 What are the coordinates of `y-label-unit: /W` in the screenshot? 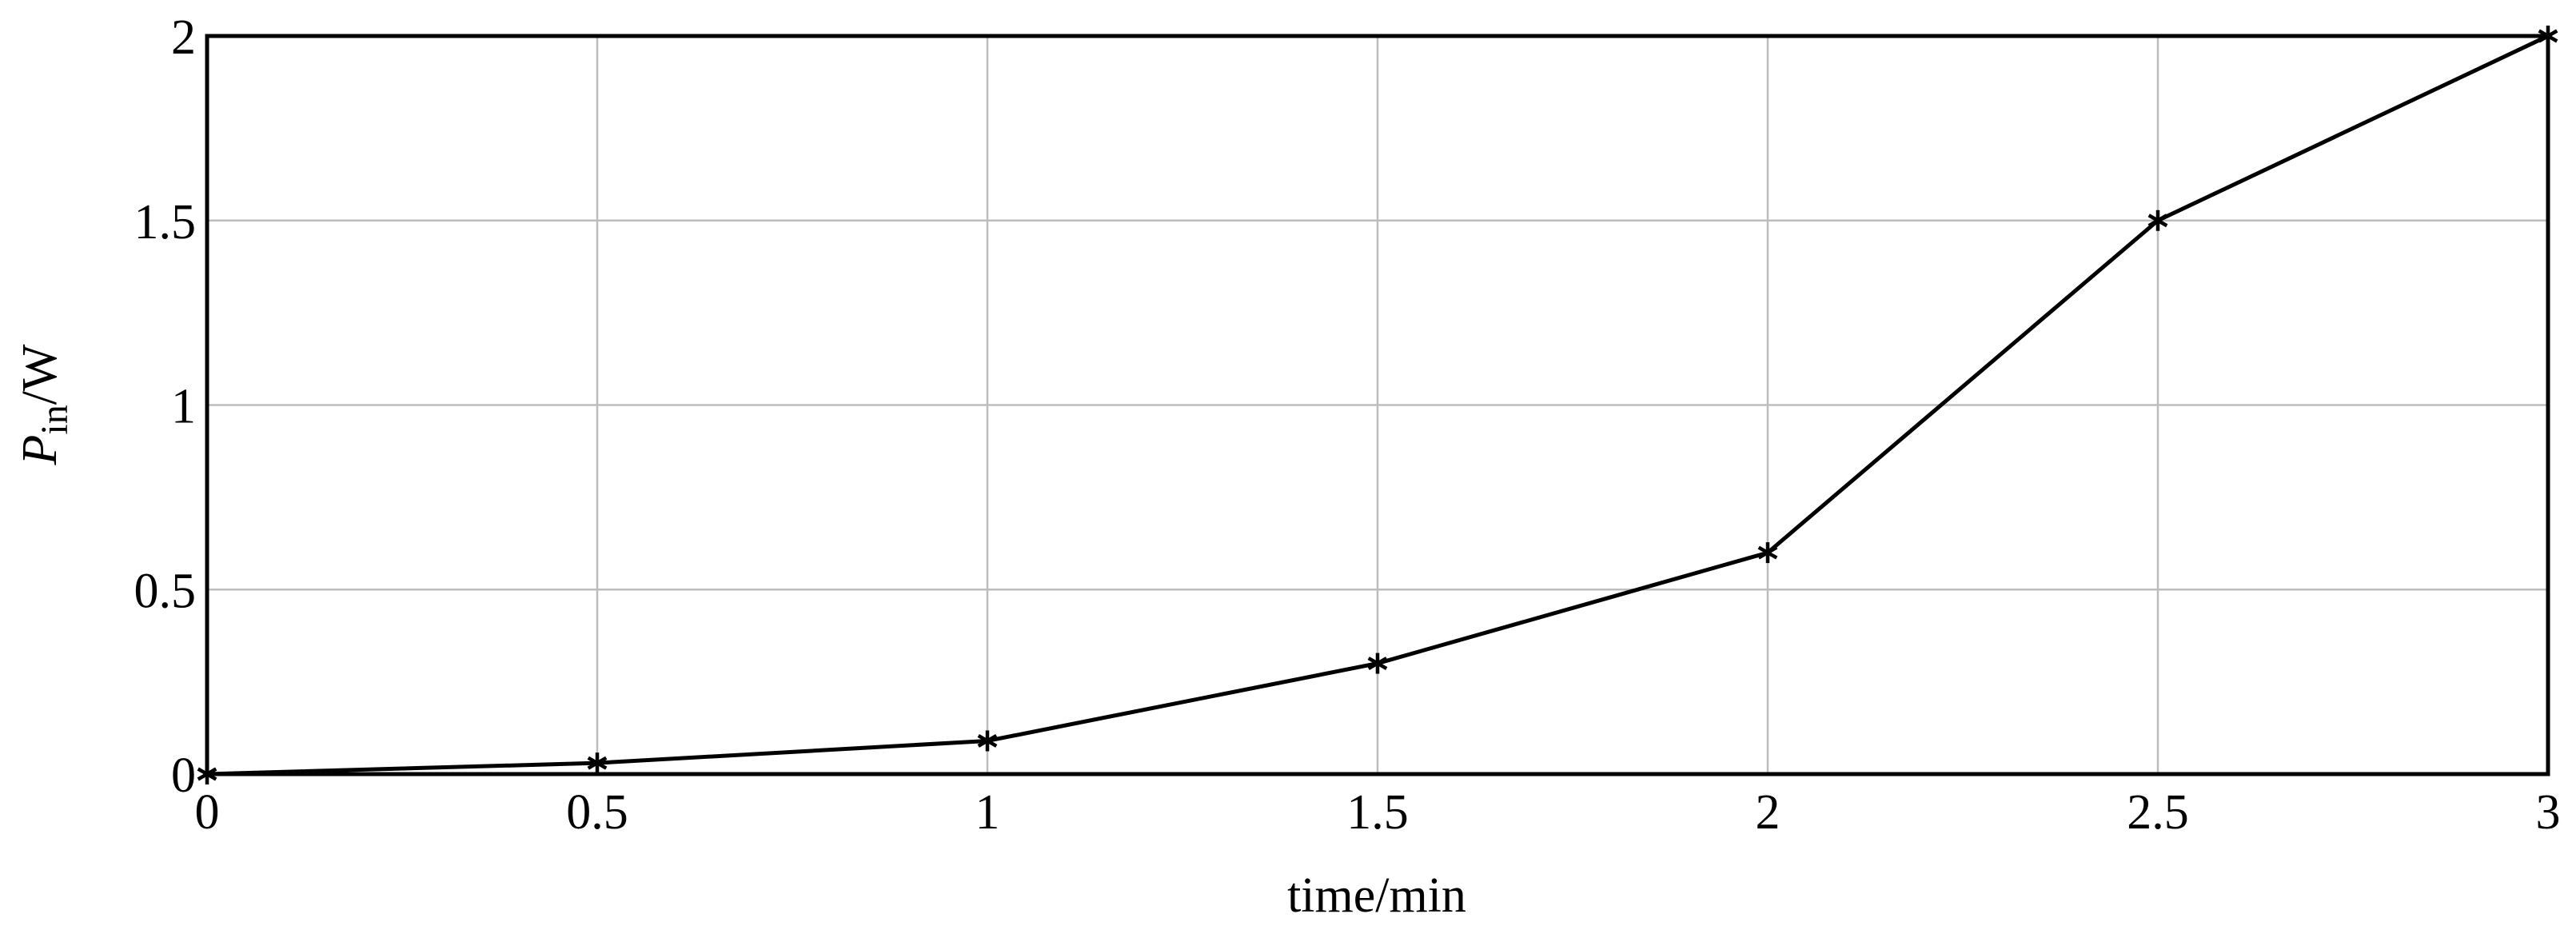 It's located at (40, 374).